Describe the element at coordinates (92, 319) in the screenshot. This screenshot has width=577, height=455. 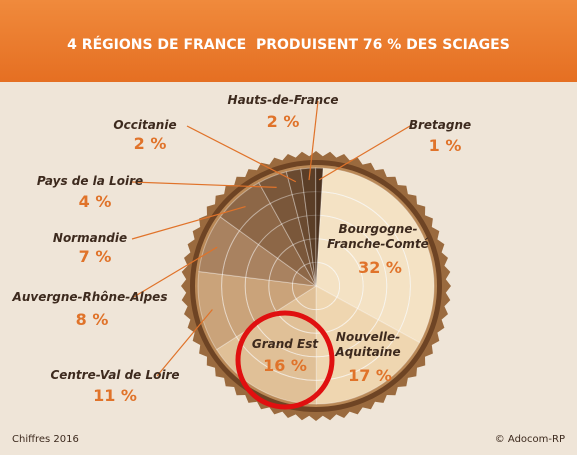
I see `value-label: 8 %` at that location.